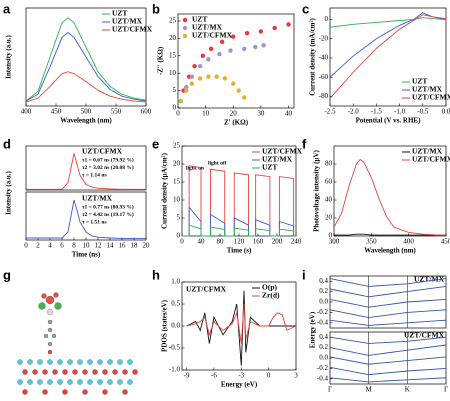 This screenshot has width=450, height=401. What do you see at coordinates (7, 274) in the screenshot?
I see `panel-label: g` at bounding box center [7, 274].